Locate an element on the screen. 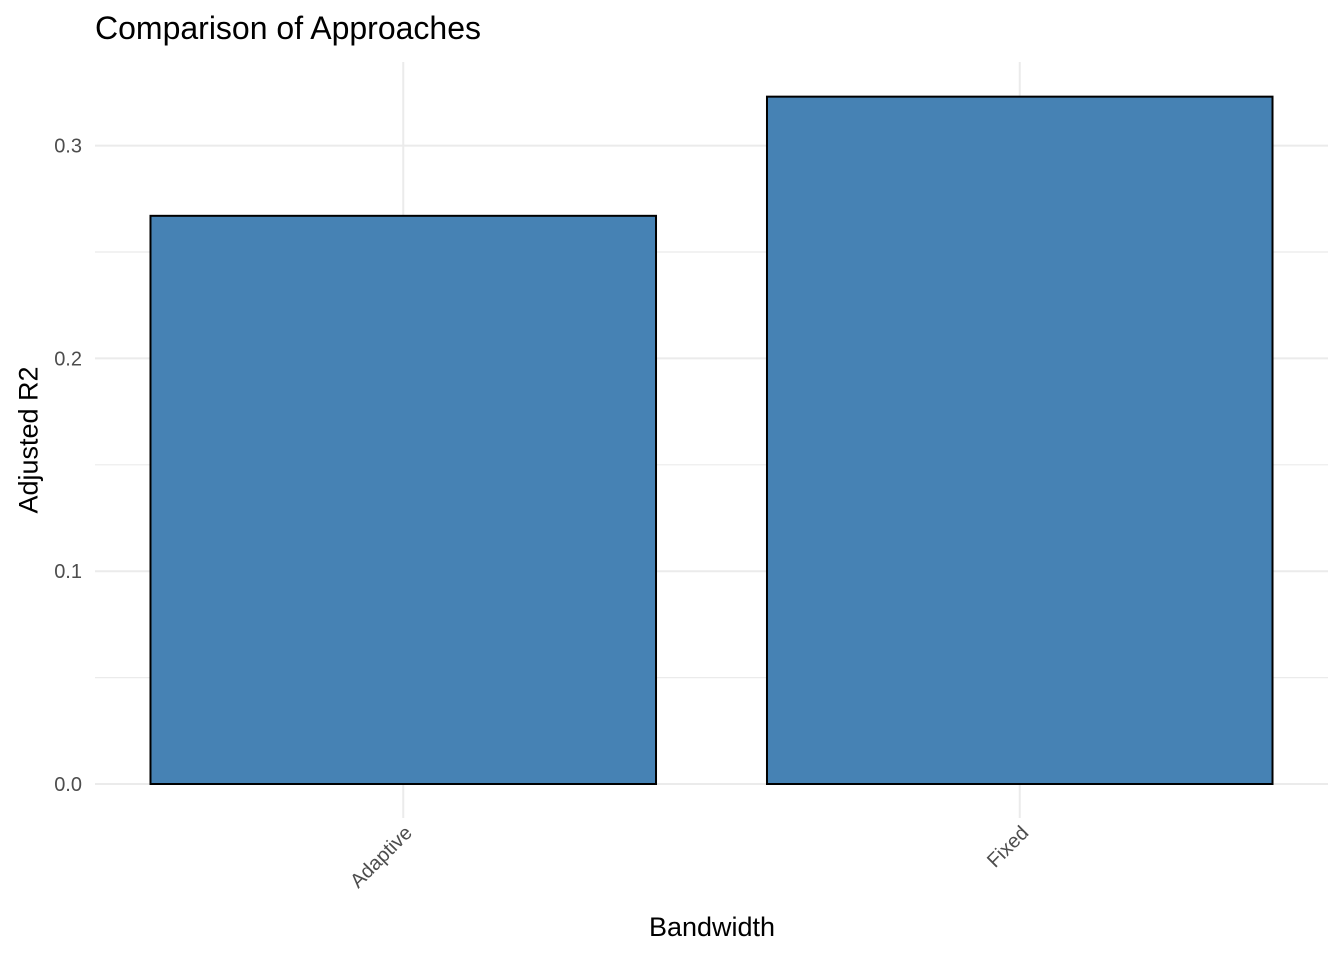 This screenshot has height=960, width=1344. y-tick-label: 0.0 is located at coordinates (68, 785).